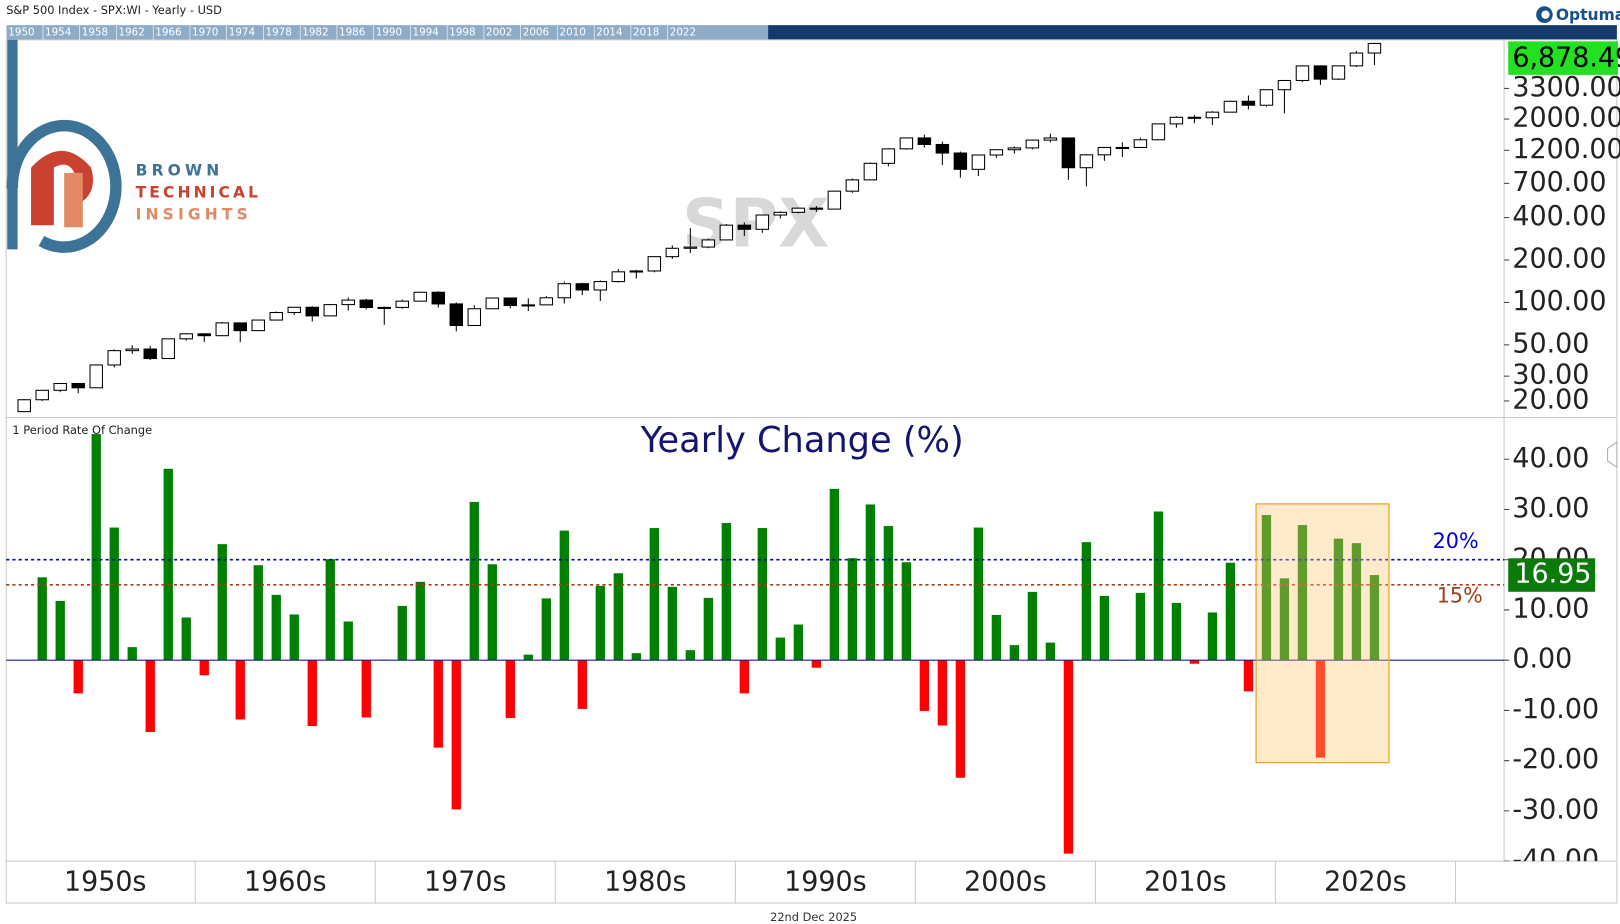 This screenshot has width=1620, height=924. I want to click on y-tick-label: 20.00, so click(1550, 399).